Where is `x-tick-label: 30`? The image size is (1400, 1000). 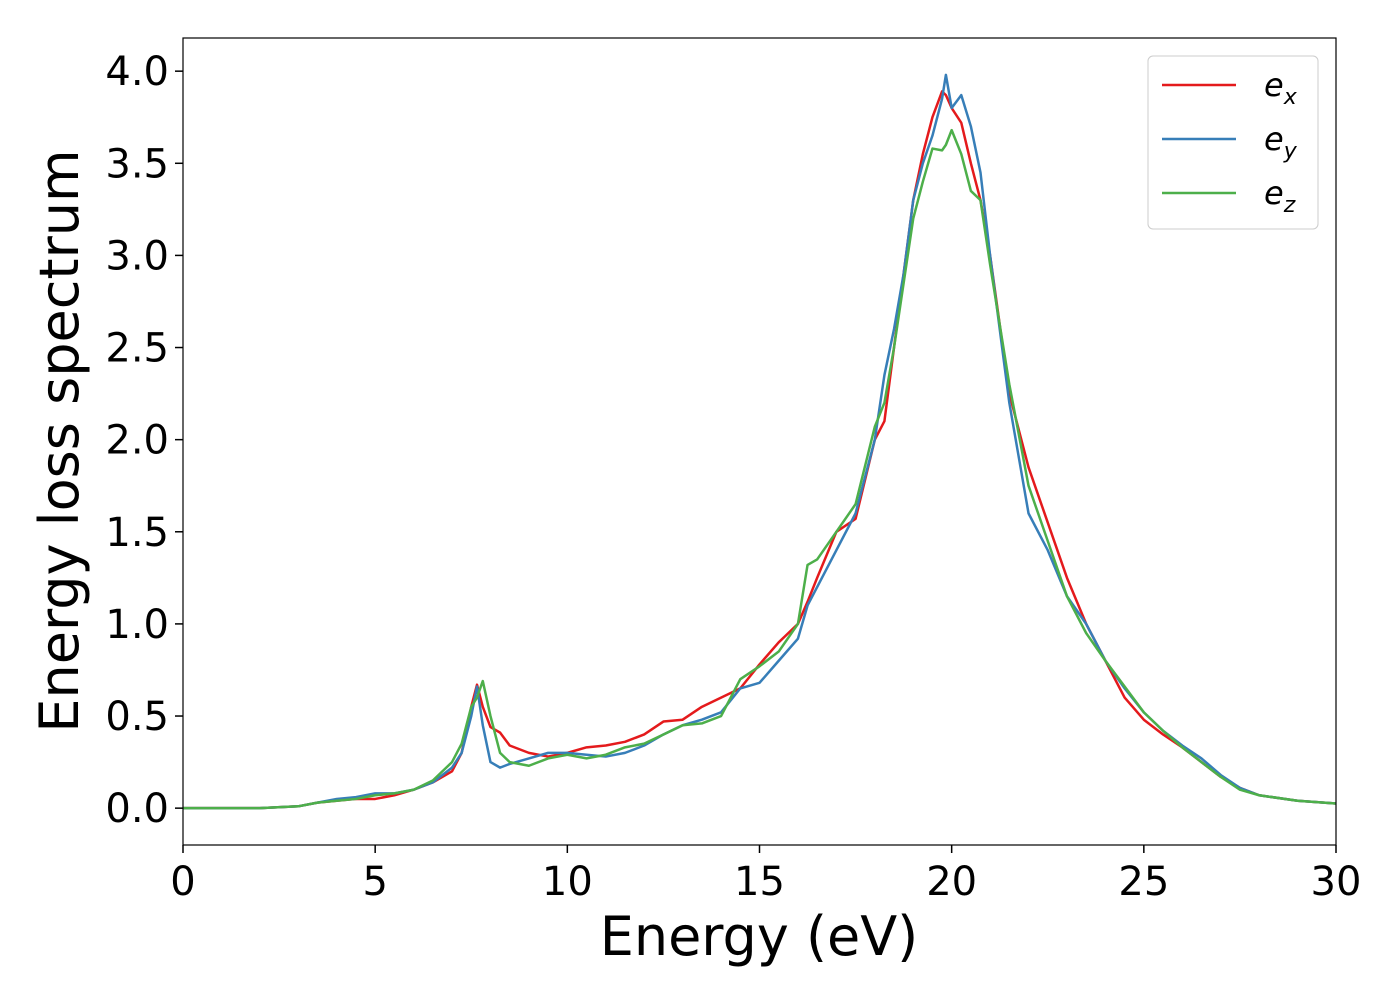 x-tick-label: 30 is located at coordinates (1336, 882).